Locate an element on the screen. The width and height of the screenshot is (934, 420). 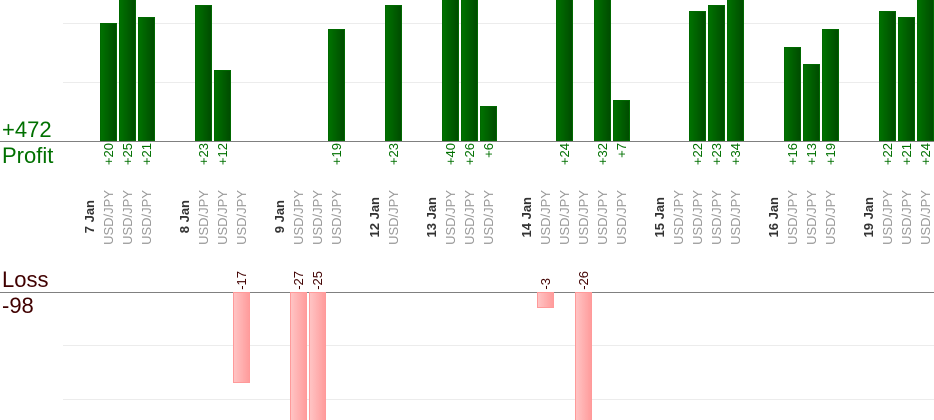
profit-value-label: +26 is located at coordinates (469, 158).